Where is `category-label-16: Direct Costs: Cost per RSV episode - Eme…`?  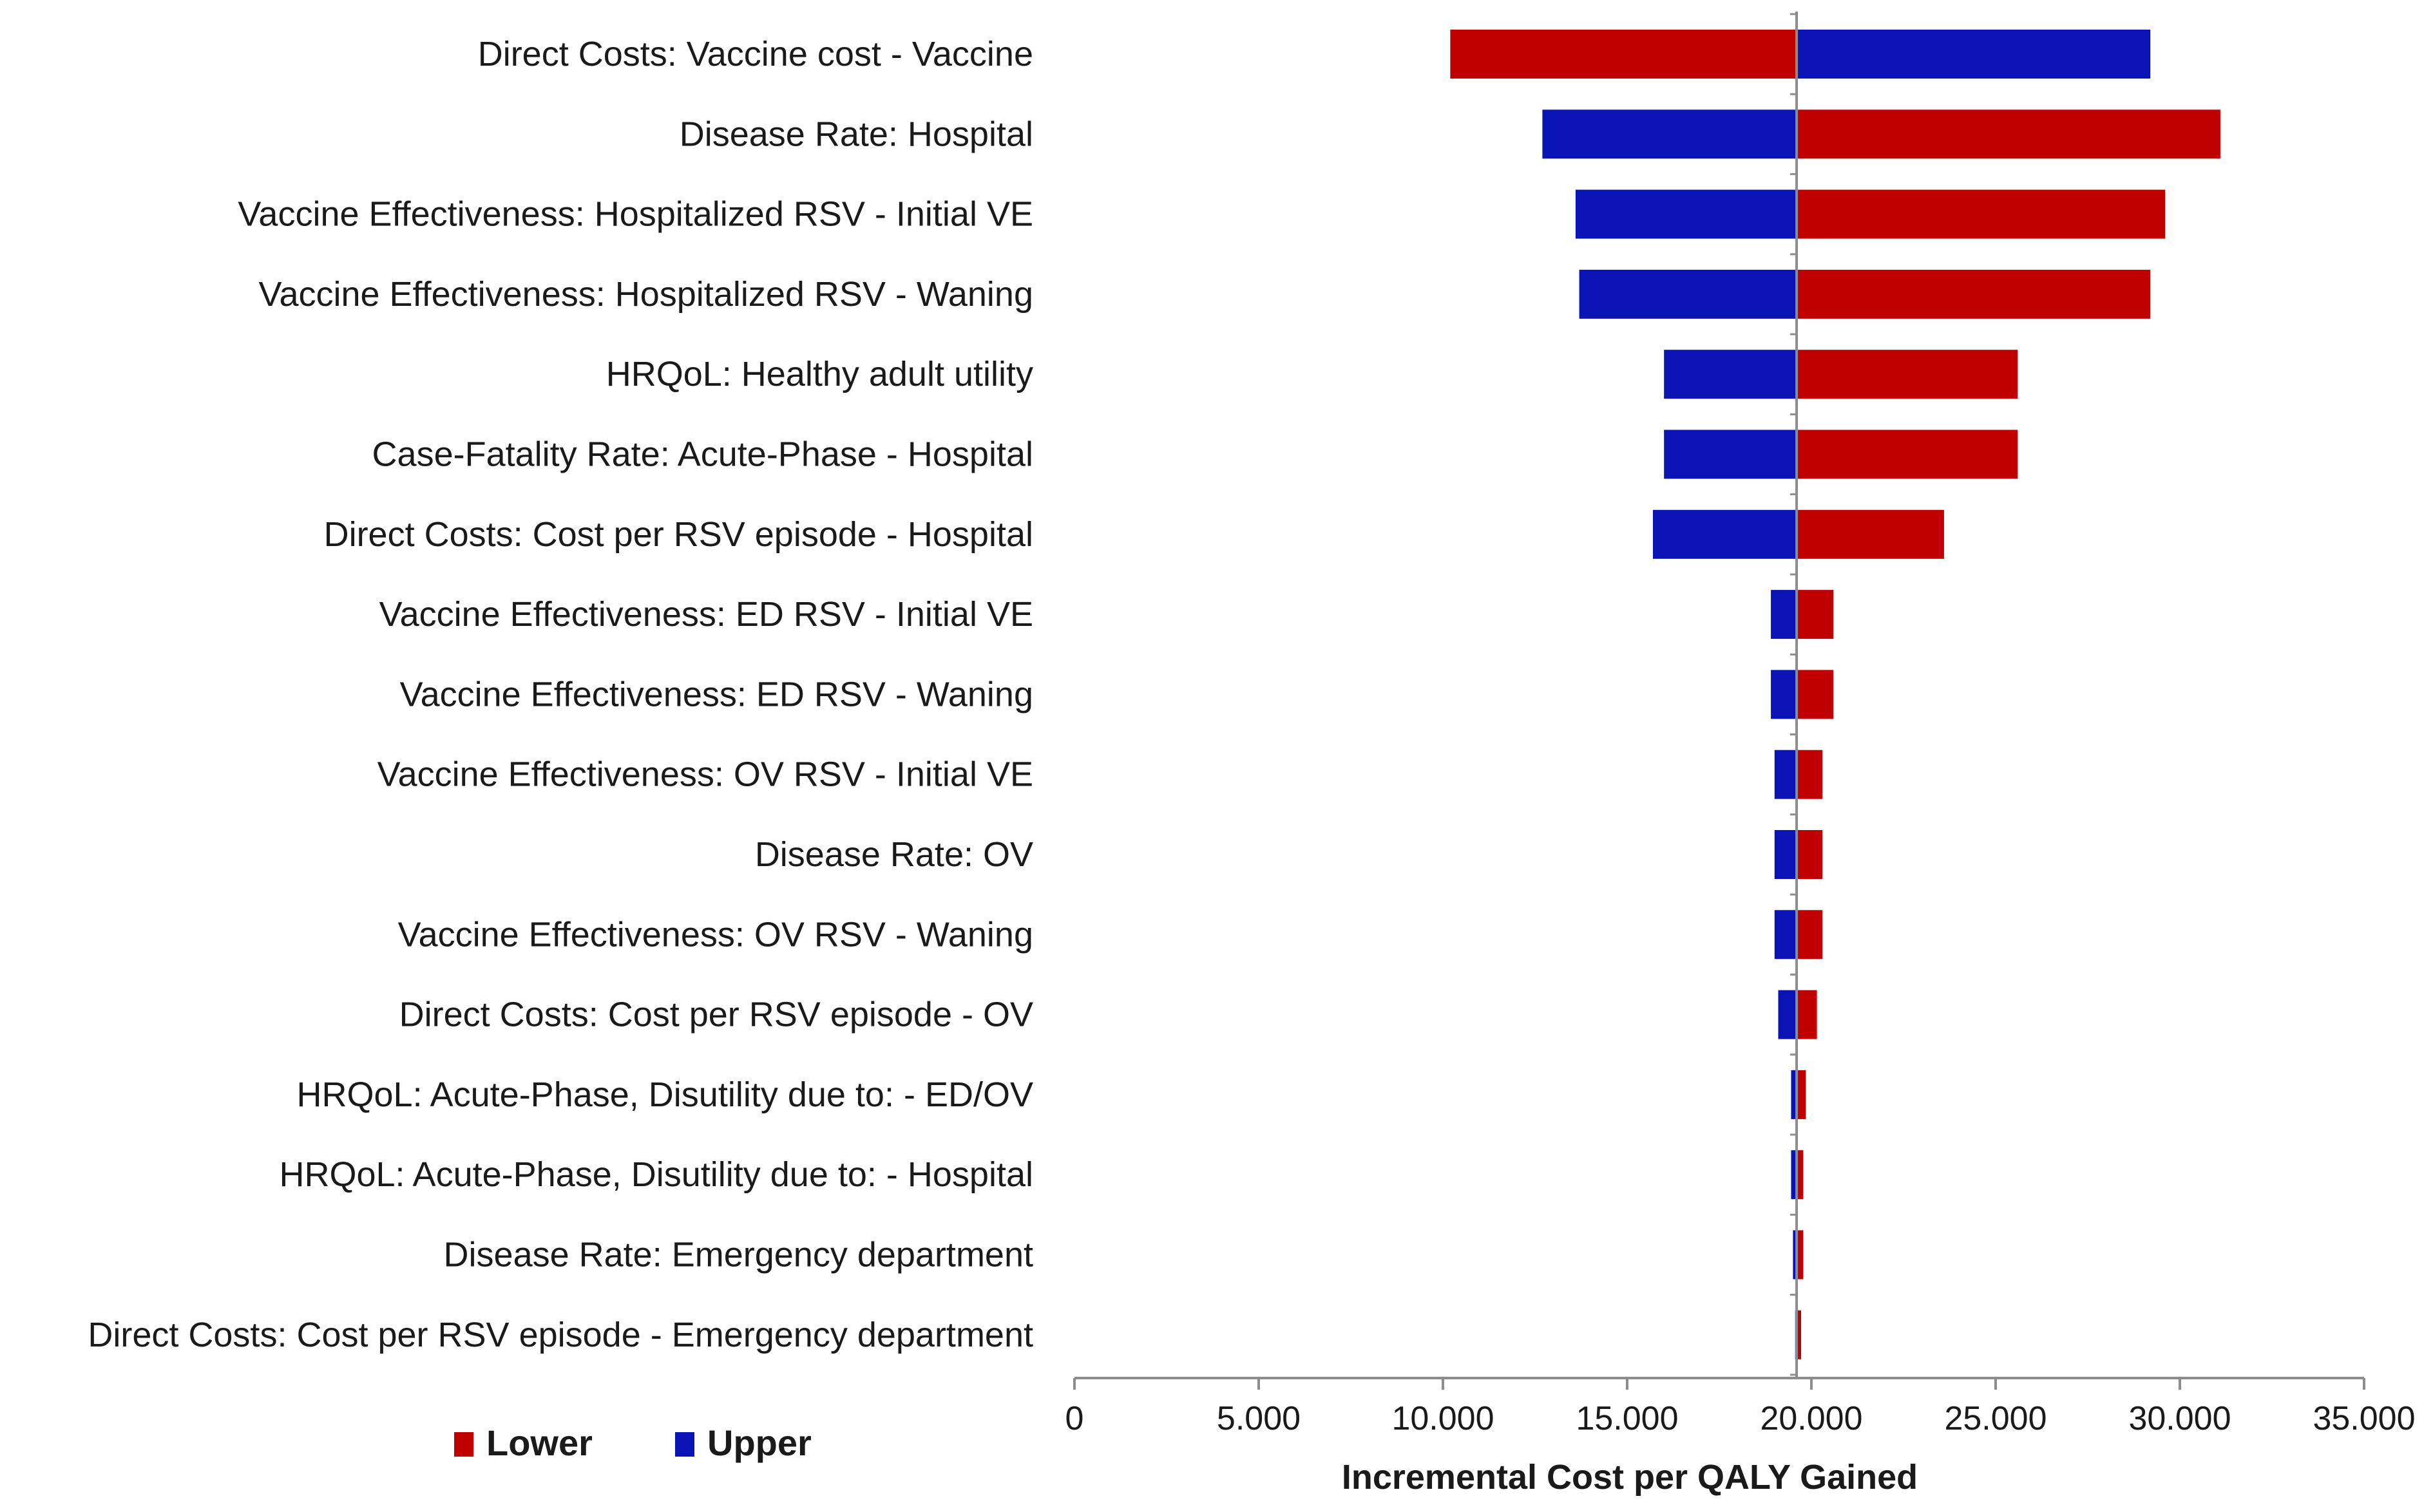
category-label-16: Direct Costs: Cost per RSV episode - Eme… is located at coordinates (560, 1335).